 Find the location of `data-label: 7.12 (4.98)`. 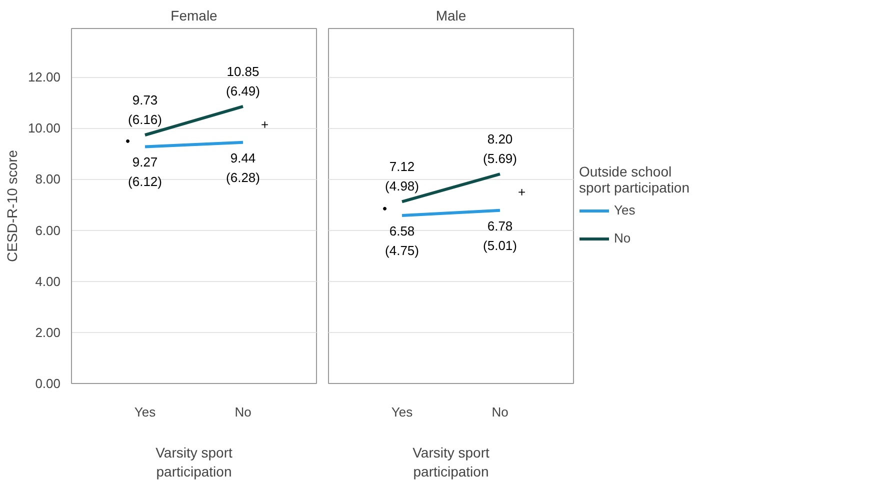

data-label: 7.12 (4.98) is located at coordinates (402, 176).